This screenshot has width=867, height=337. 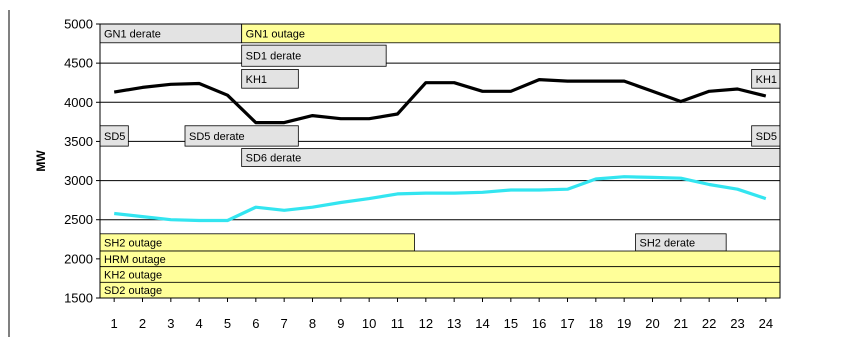 What do you see at coordinates (133, 243) in the screenshot?
I see `event-bar-label: SH2 outage` at bounding box center [133, 243].